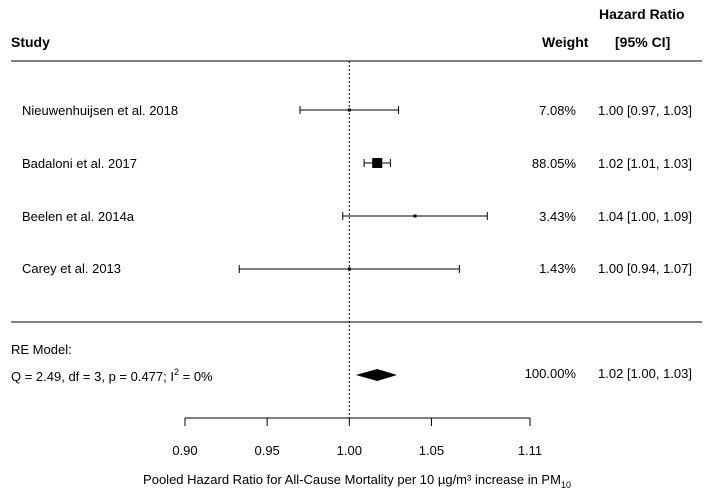 This screenshot has width=715, height=497. What do you see at coordinates (565, 42) in the screenshot?
I see `weight-column-header: Weight` at bounding box center [565, 42].